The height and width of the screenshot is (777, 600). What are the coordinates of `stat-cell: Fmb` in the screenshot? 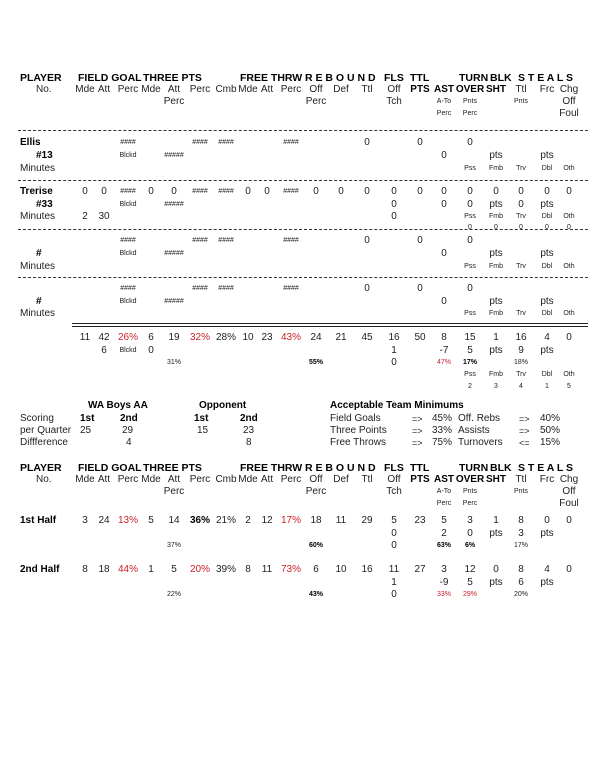 It's located at (496, 313).